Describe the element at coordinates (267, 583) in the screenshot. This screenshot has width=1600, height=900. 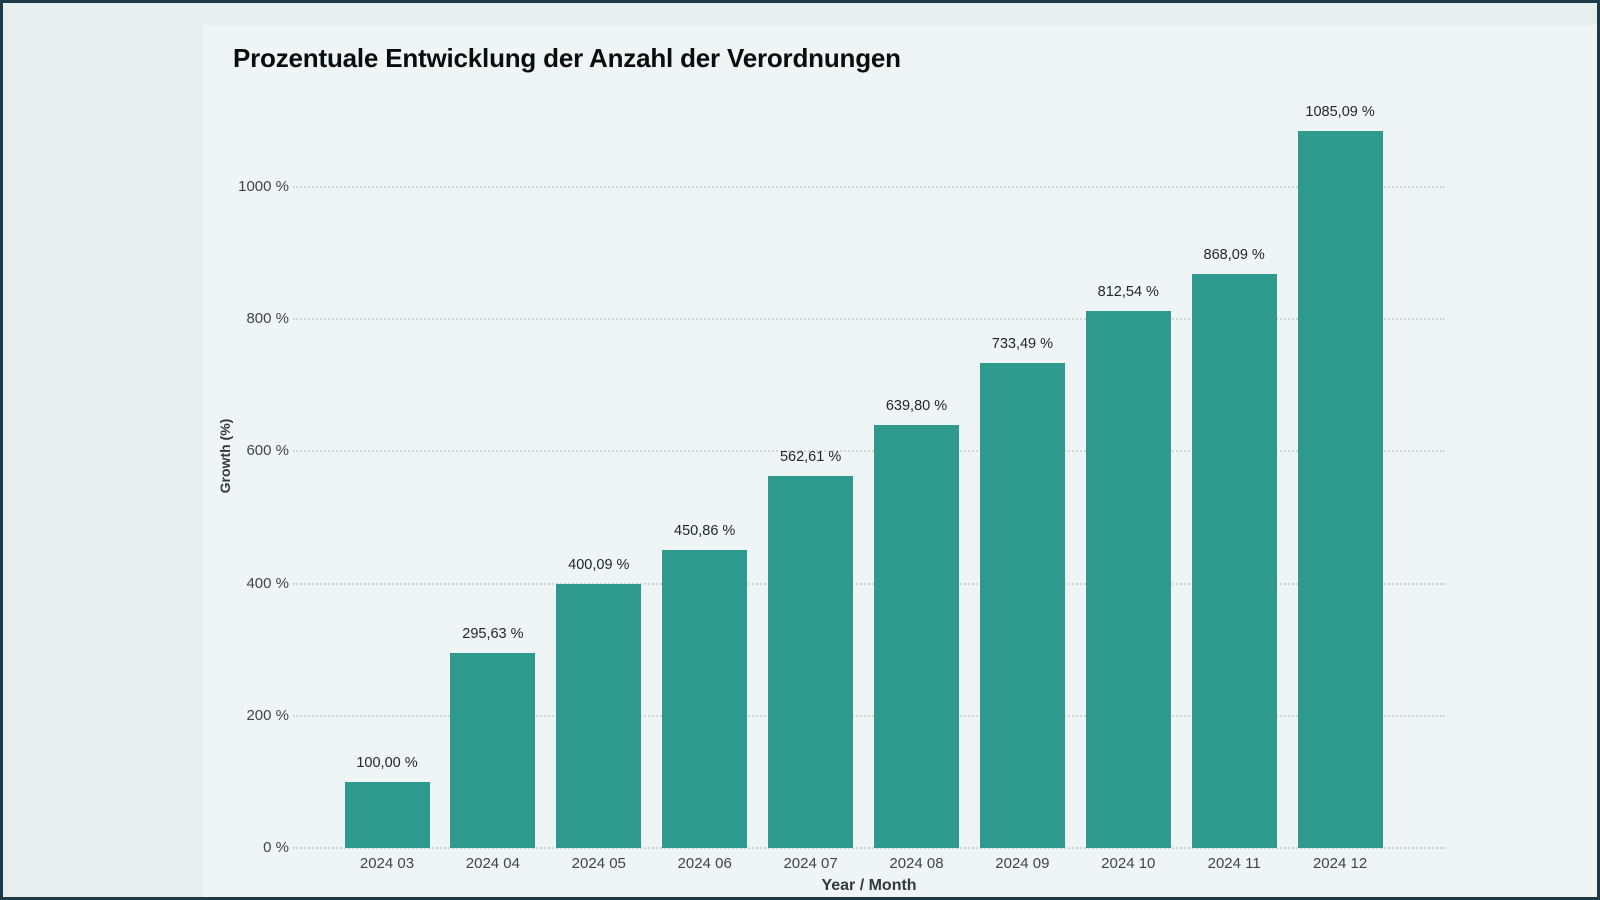
I see `y-tick-label-400: 400 %` at that location.